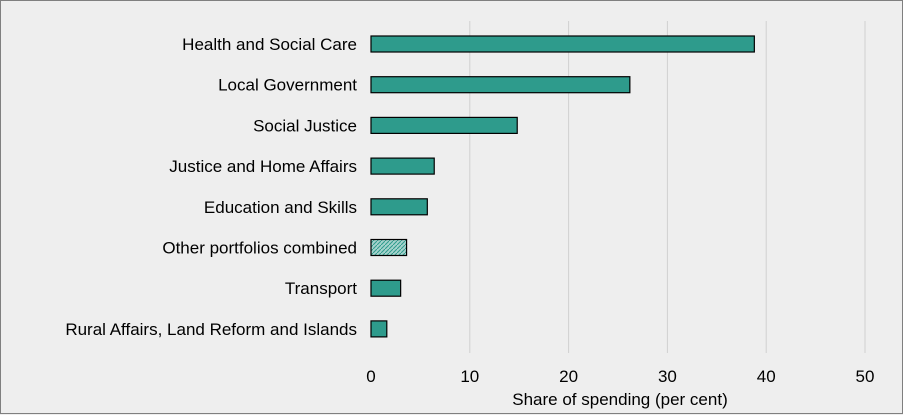  I want to click on category-label: Local Government, so click(287, 85).